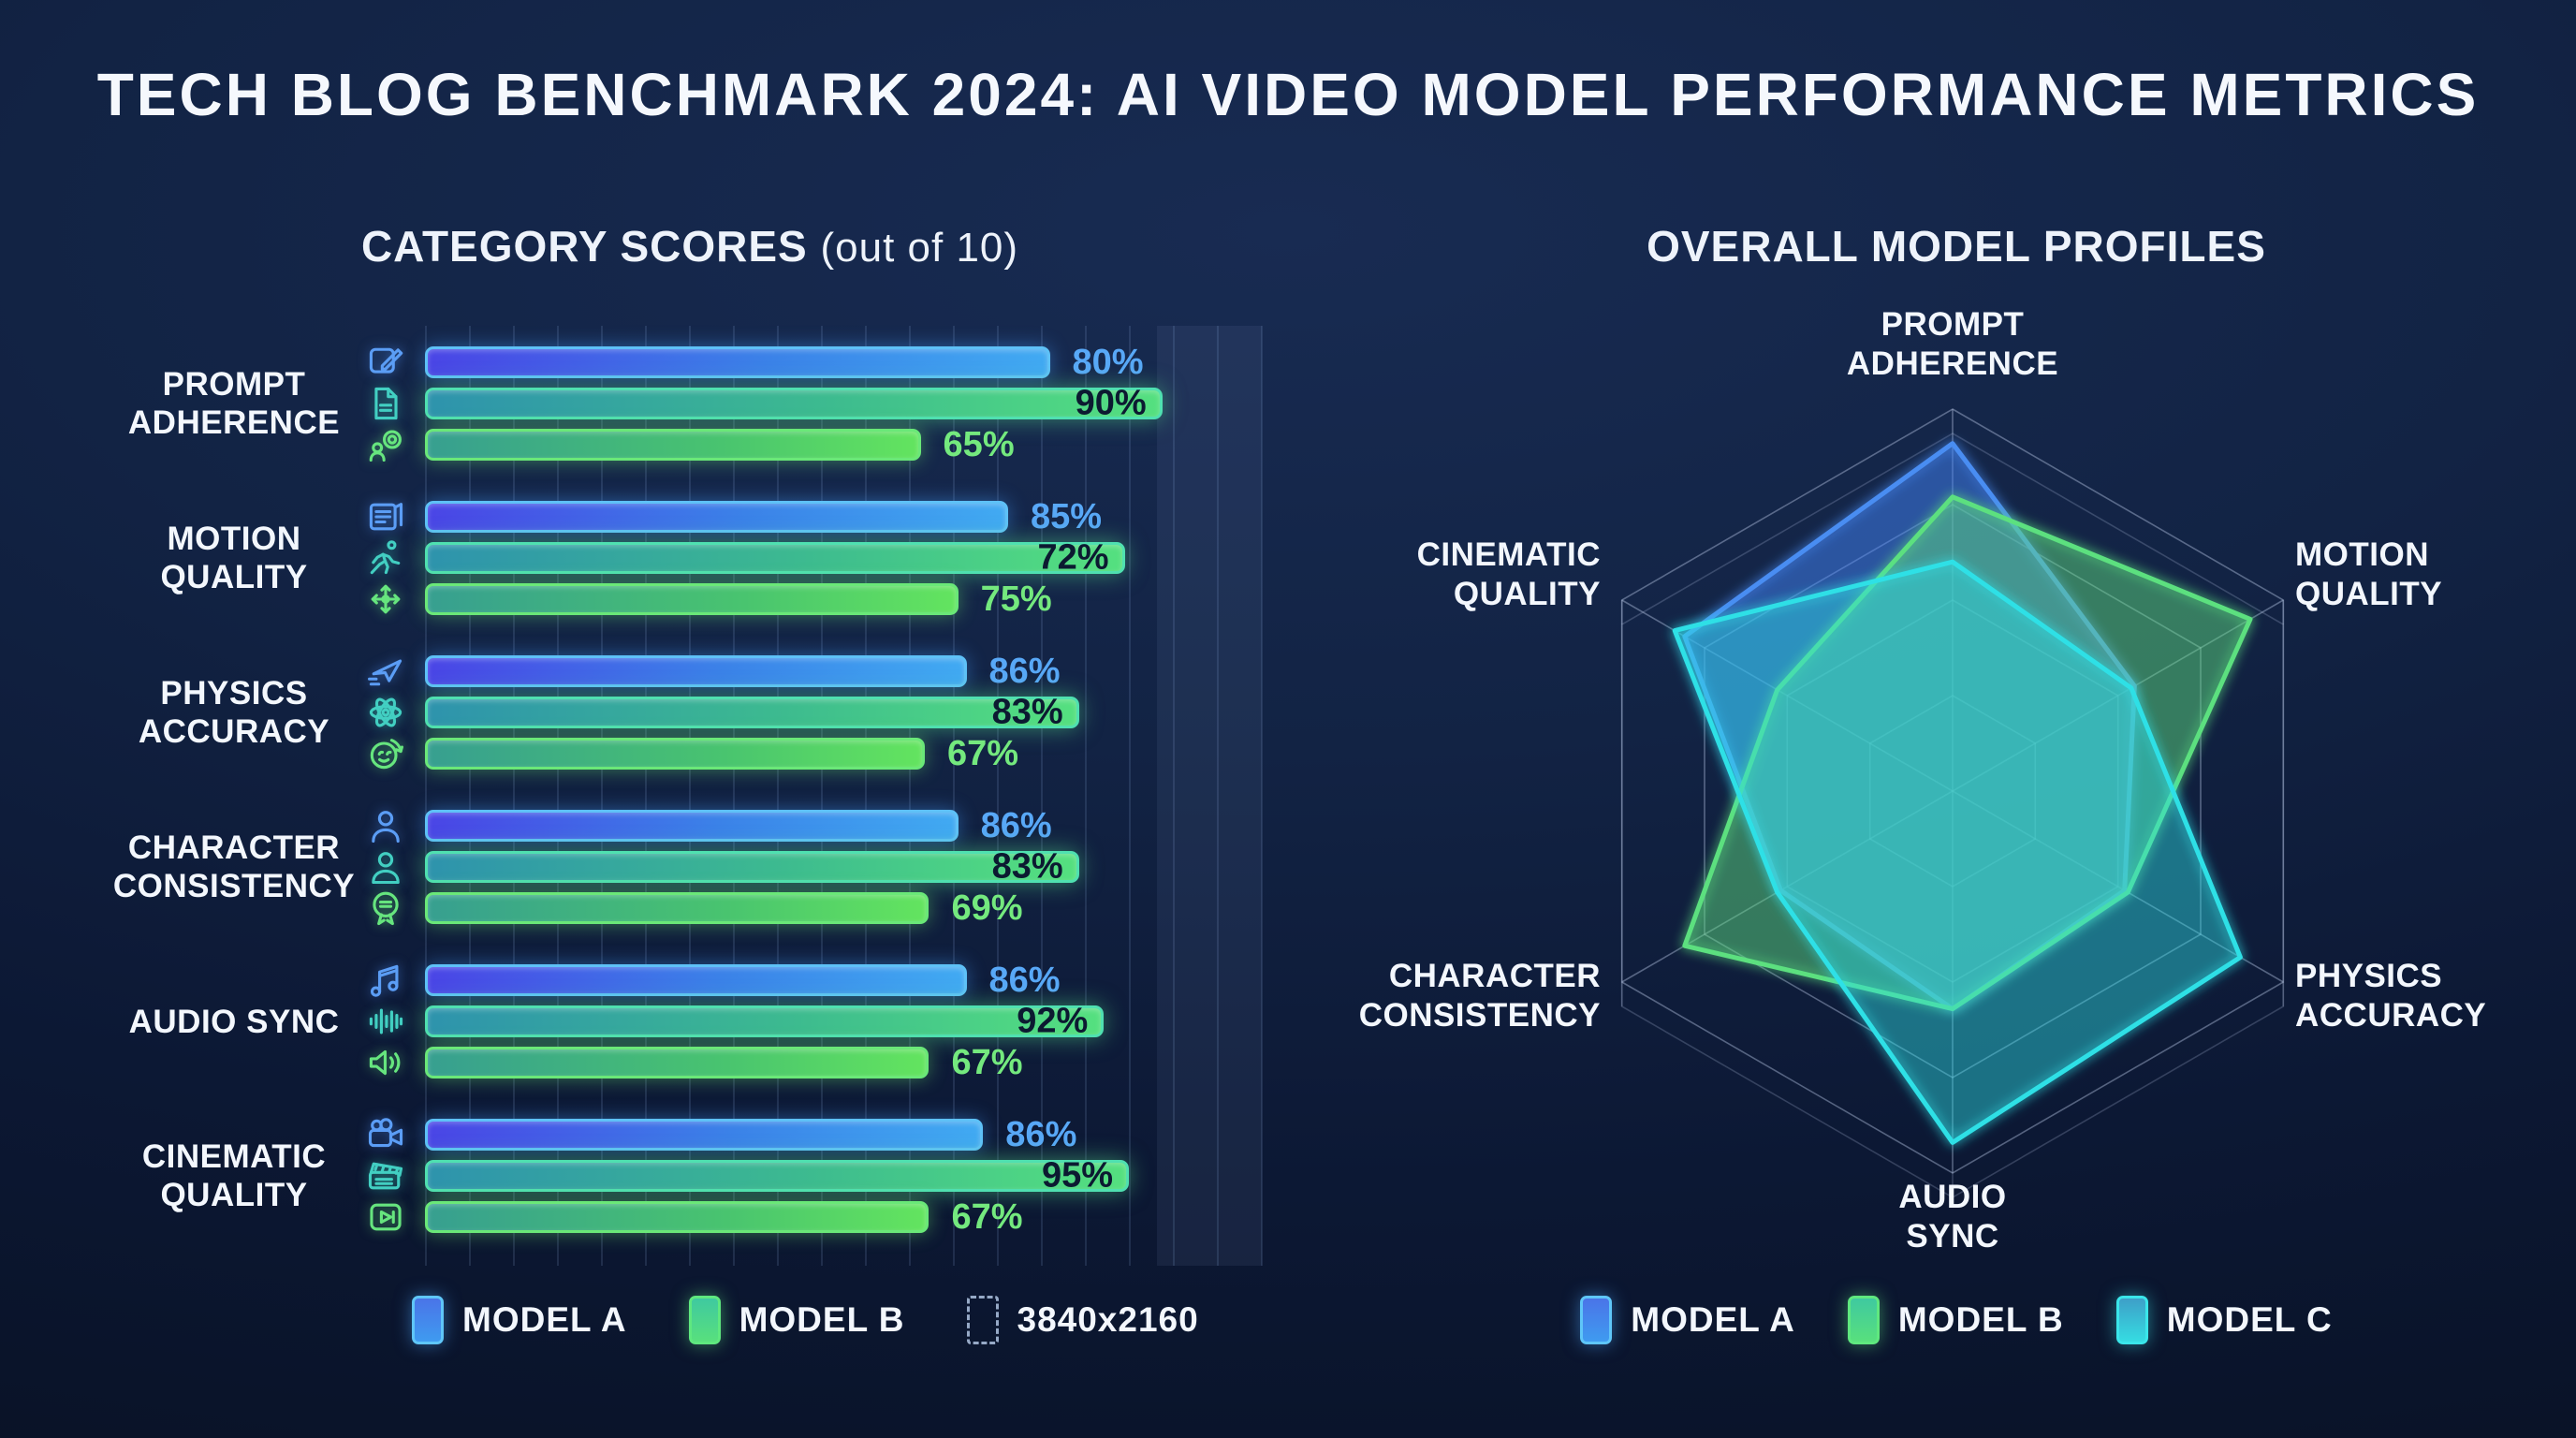 The image size is (2576, 1438). What do you see at coordinates (1111, 403) in the screenshot?
I see `bar-value: 90%` at bounding box center [1111, 403].